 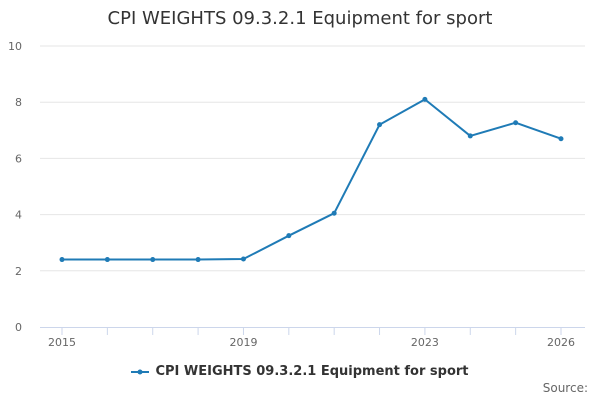 I want to click on y-tick-label-2: 2, so click(x=18, y=271).